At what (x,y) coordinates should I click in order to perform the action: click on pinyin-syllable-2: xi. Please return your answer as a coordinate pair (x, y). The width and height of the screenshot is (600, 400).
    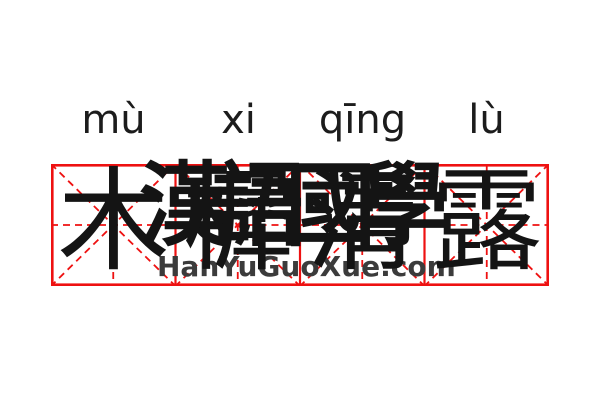
    Looking at the image, I should click on (238, 120).